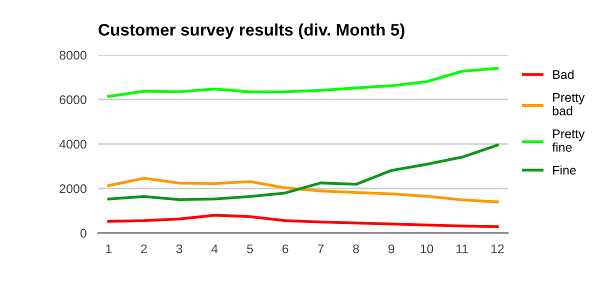 The width and height of the screenshot is (594, 289). Describe the element at coordinates (427, 249) in the screenshot. I see `x-tick-label: 10` at that location.